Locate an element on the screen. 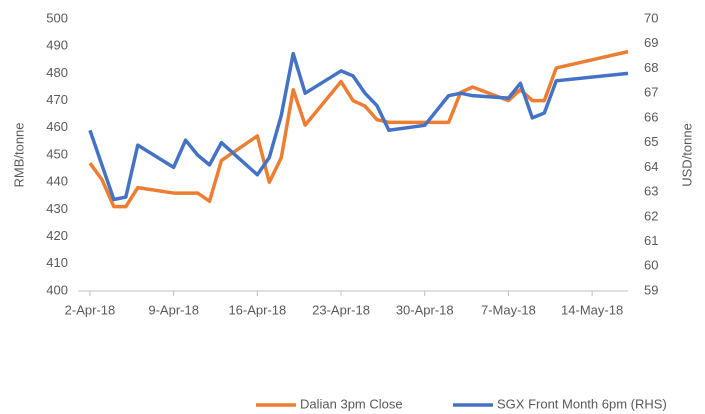 This screenshot has height=414, width=705. legend-label: SGX Front Month 6pm (RHS) is located at coordinates (582, 403).